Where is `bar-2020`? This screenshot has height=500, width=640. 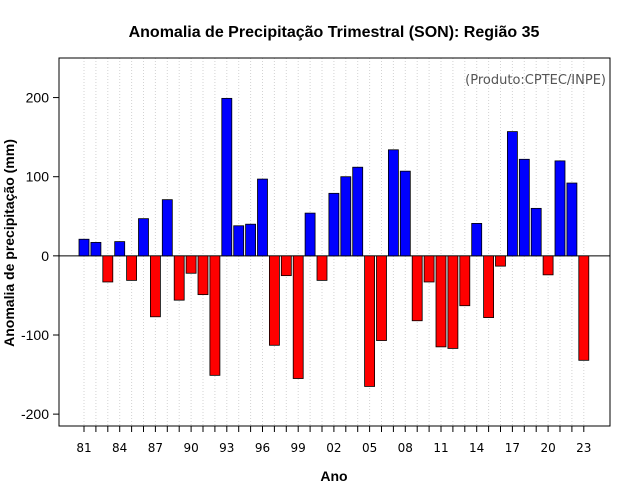
bar-2020 is located at coordinates (548, 265).